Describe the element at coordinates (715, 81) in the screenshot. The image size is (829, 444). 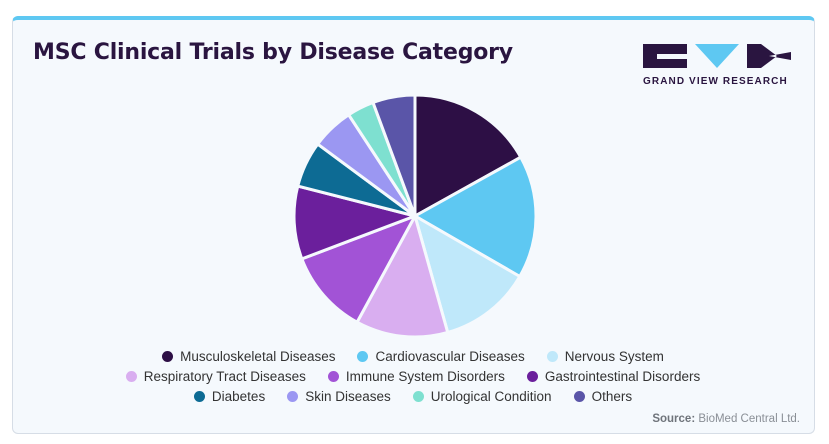
I see `logo-text: GRAND VIEW RESEARCH` at that location.